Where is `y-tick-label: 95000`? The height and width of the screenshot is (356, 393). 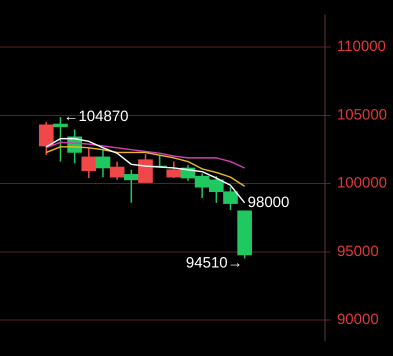
y-tick-label: 95000 is located at coordinates (357, 251).